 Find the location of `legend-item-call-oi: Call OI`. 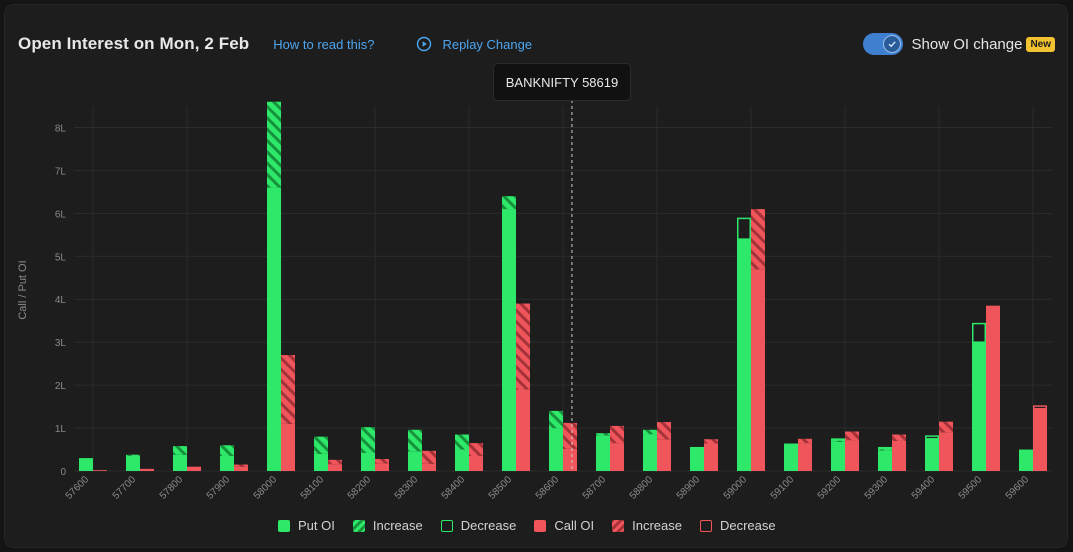

legend-item-call-oi: Call OI is located at coordinates (564, 525).